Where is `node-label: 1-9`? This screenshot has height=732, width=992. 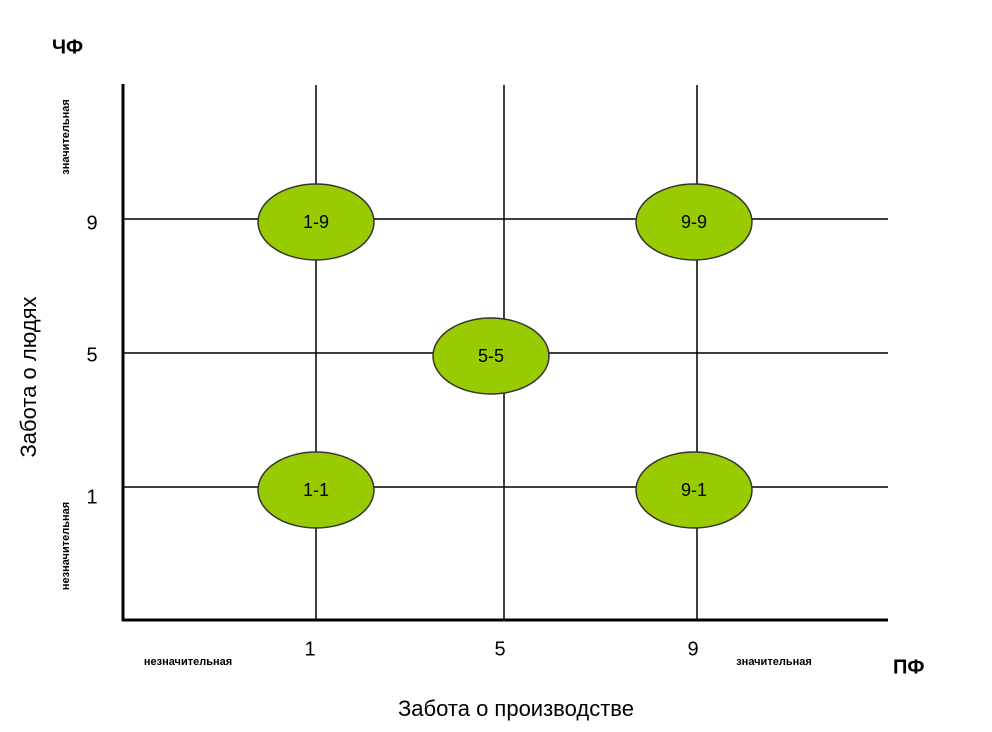 node-label: 1-9 is located at coordinates (316, 222).